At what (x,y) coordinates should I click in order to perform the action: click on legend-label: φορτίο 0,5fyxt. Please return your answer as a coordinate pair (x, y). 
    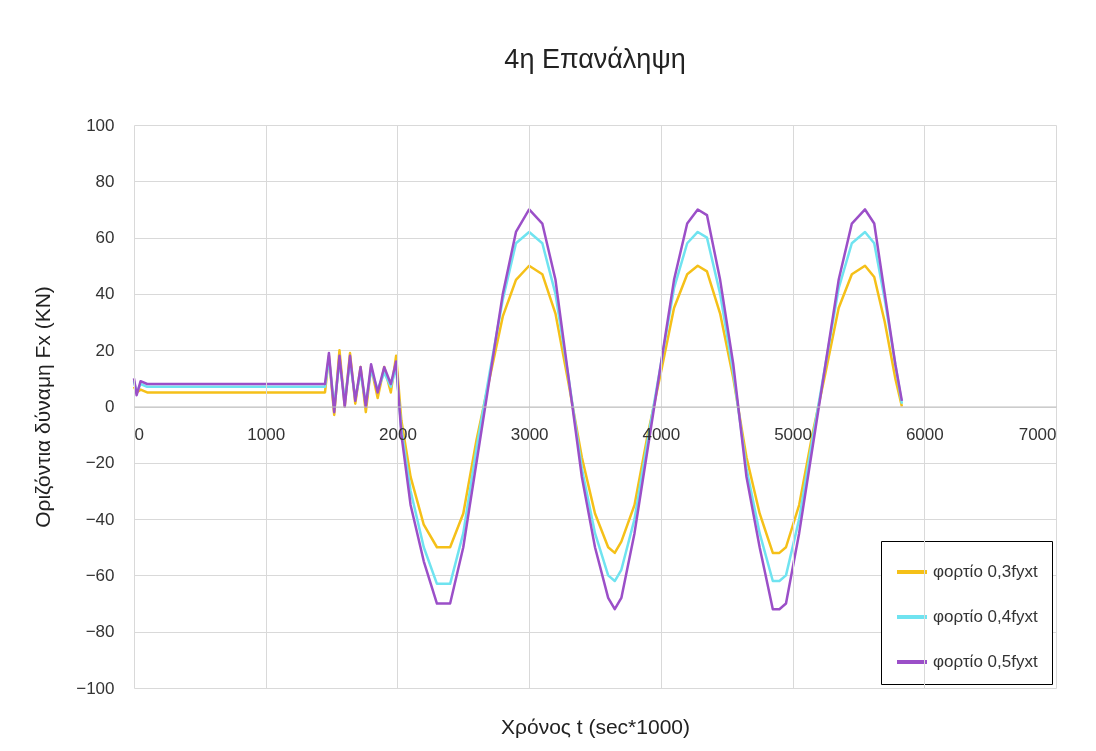
    Looking at the image, I should click on (985, 661).